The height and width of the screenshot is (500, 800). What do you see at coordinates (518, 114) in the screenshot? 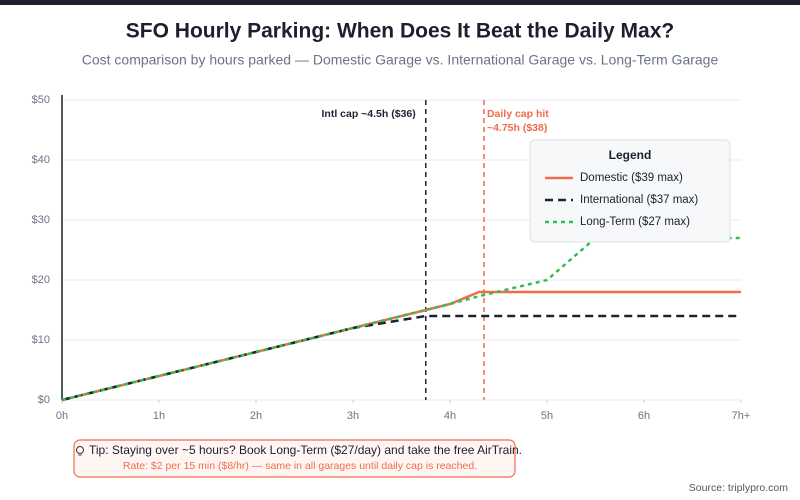
I see `annotation-label: Daily cap hit` at bounding box center [518, 114].